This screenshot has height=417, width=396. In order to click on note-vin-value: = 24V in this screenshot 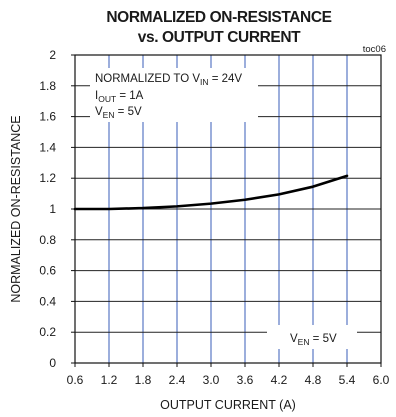, I will do `click(226, 79)`.